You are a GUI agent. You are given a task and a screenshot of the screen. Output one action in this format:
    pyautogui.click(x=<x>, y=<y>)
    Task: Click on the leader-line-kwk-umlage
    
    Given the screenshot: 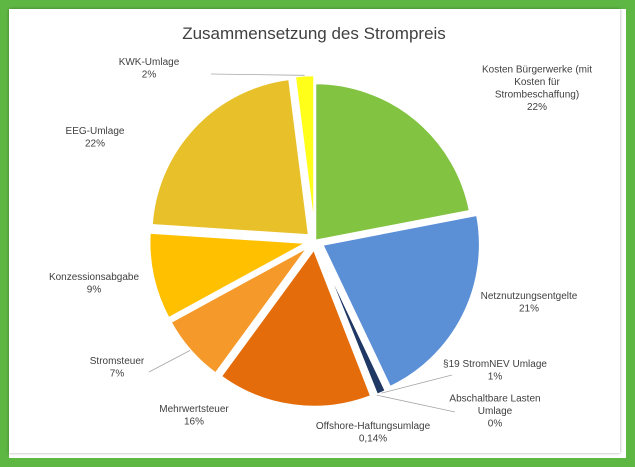 What is the action you would take?
    pyautogui.click(x=257, y=74)
    